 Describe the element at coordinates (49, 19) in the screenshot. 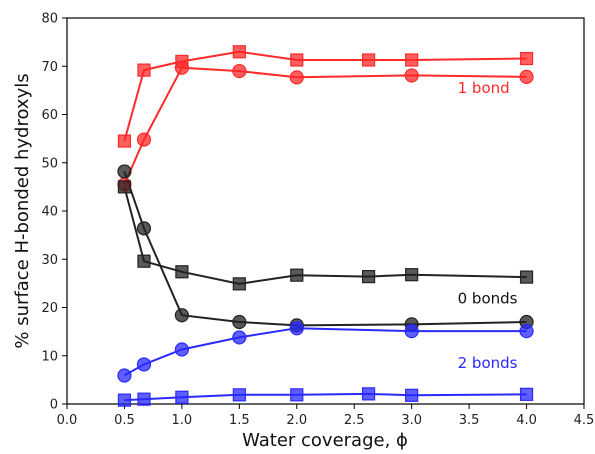

I see `y-tick-label: 80` at that location.